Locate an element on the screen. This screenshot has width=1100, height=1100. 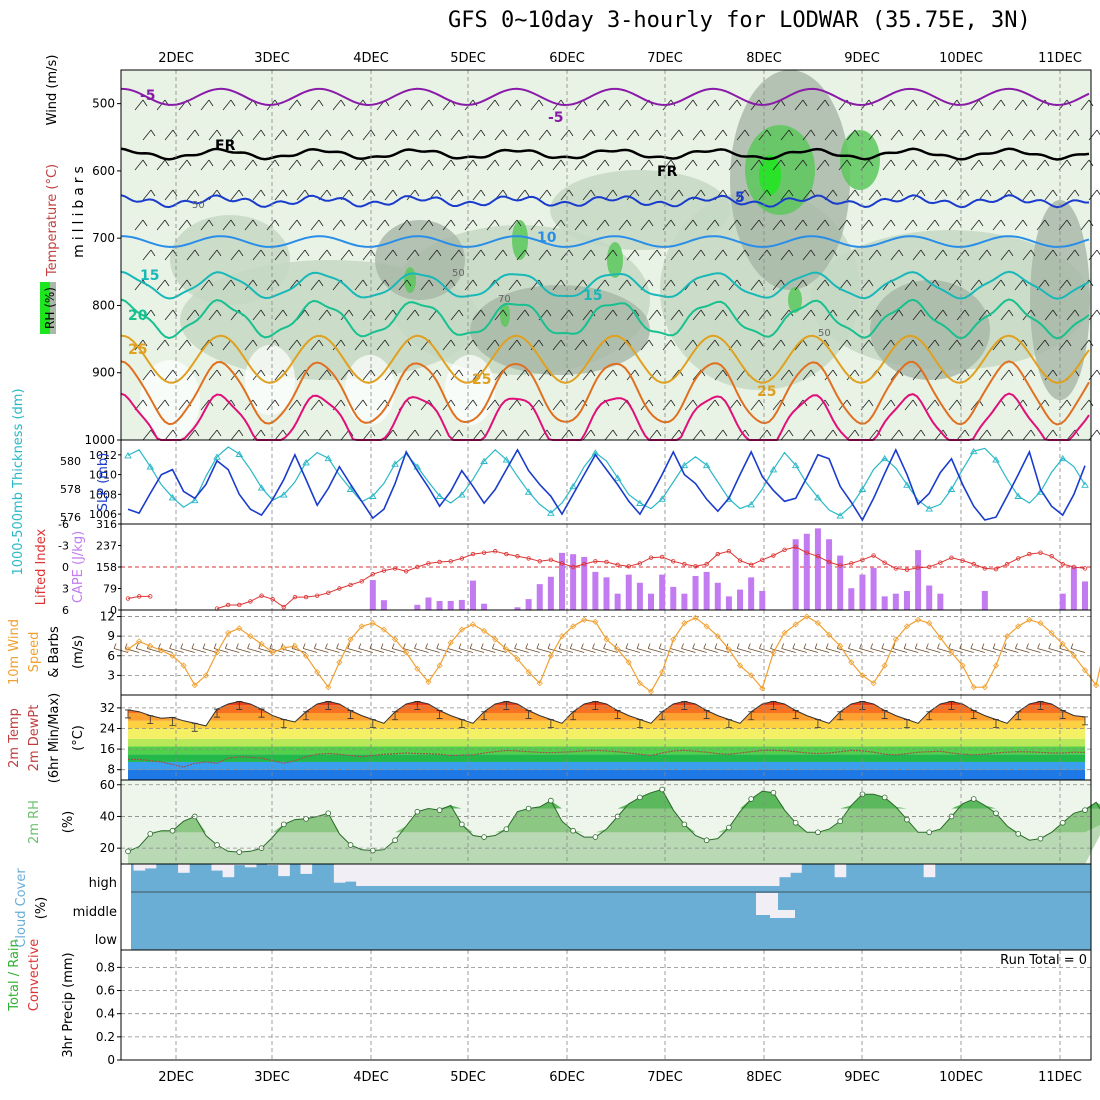
lifted-tick-label: 3 is located at coordinates (65, 589).